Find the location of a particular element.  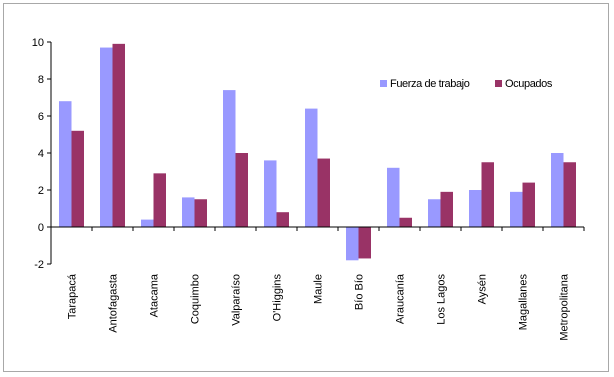

y-axis: -2 0 2 4 6 8 10 is located at coordinates (42, 154).